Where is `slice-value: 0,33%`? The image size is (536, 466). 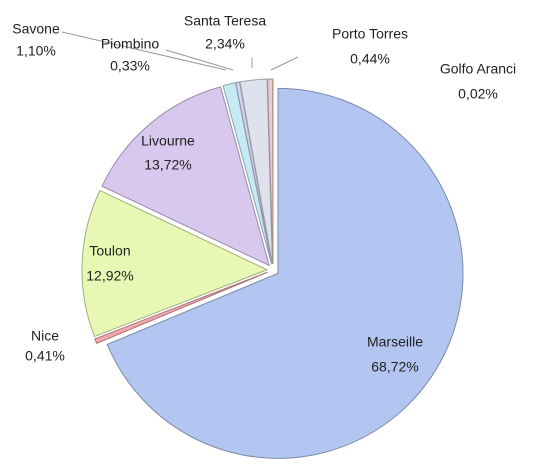
slice-value: 0,33% is located at coordinates (130, 66).